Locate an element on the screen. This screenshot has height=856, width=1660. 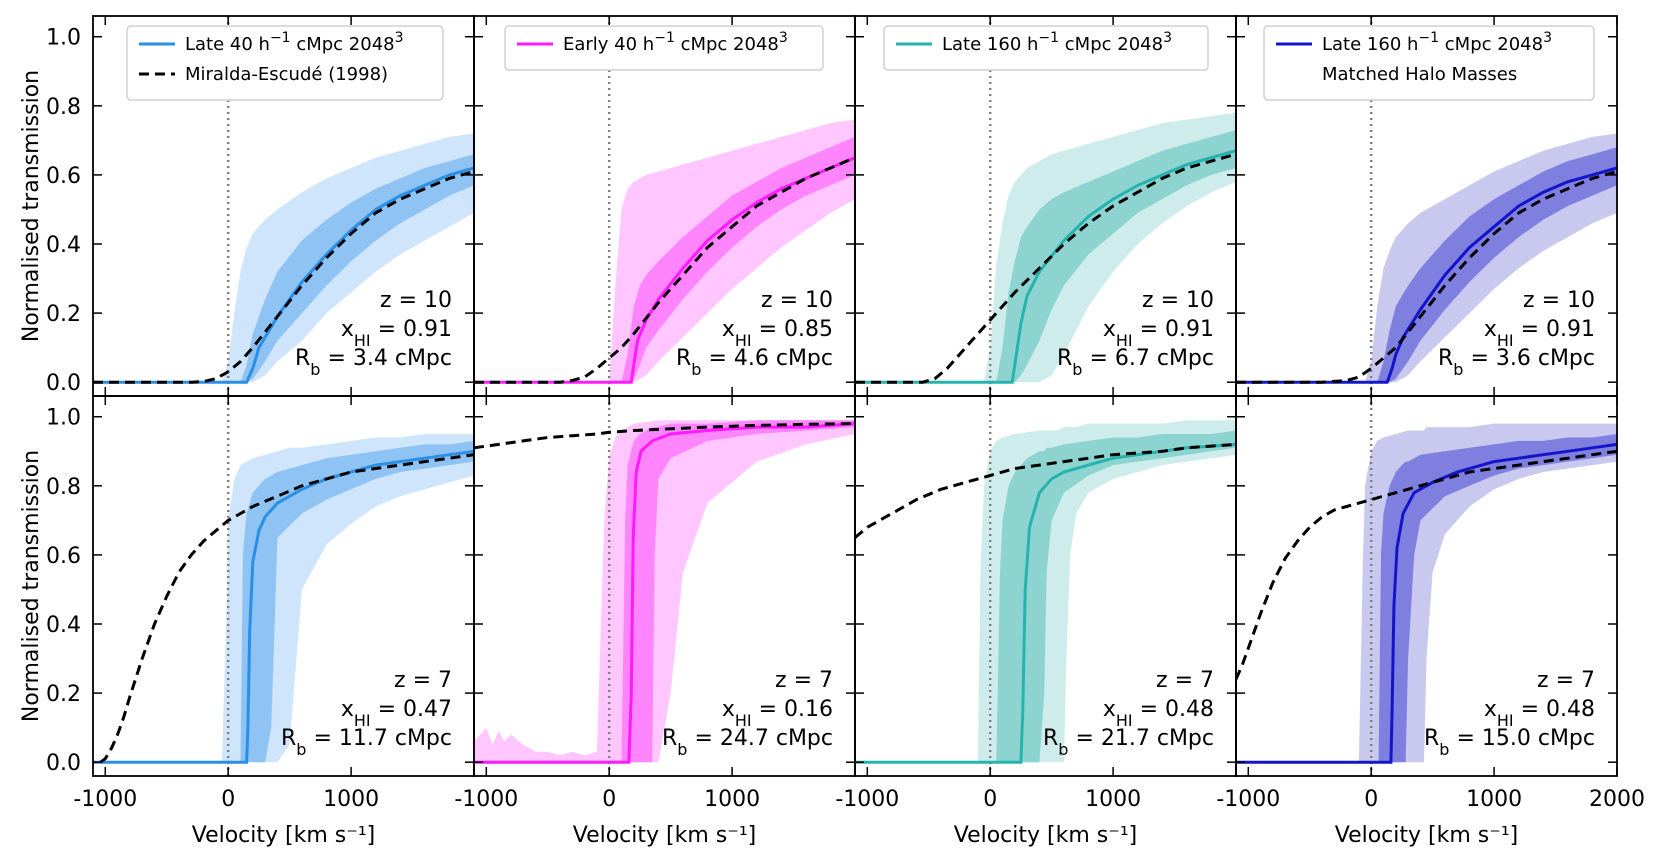
bubble-radius-label: Rb = 15.0 cMpc is located at coordinates (1509, 742).